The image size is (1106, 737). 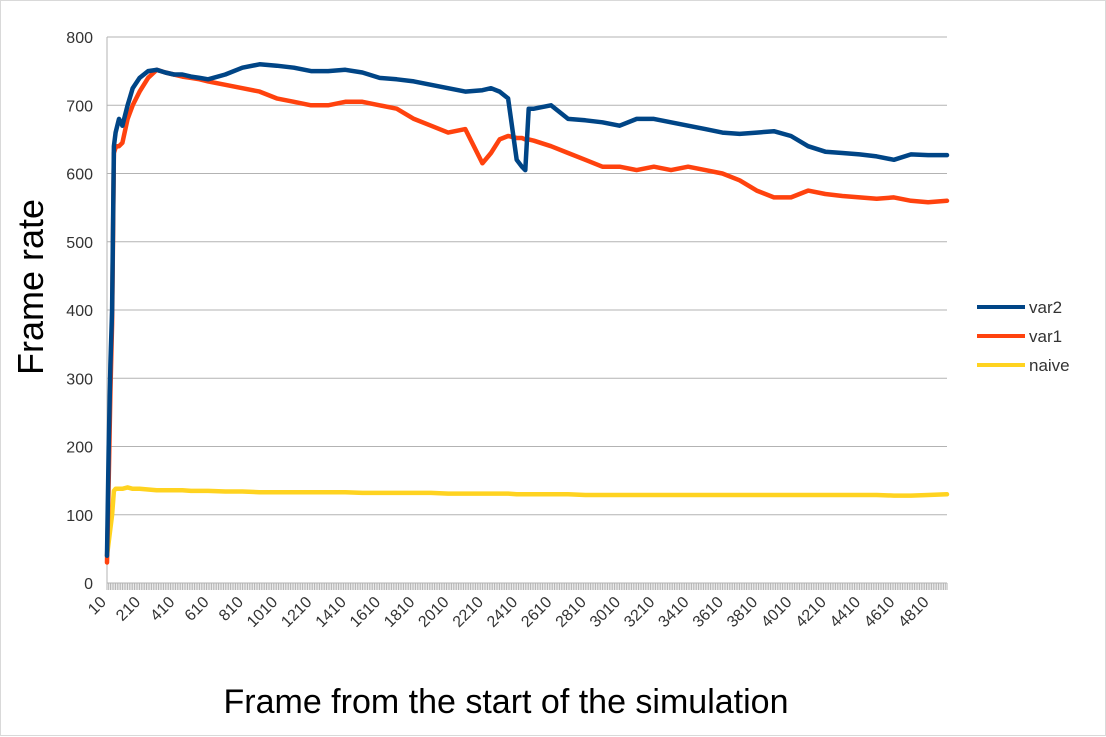 I want to click on x-tick-label: 2010, so click(x=433, y=612).